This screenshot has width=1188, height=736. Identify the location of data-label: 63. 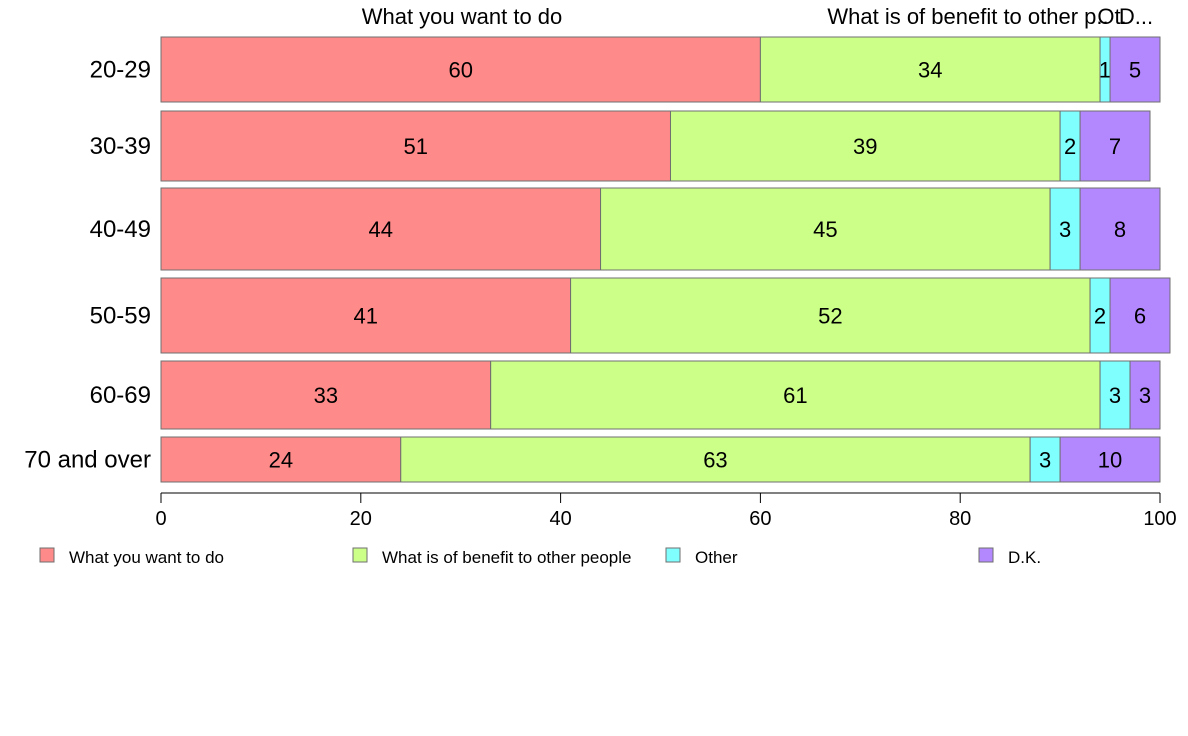
(715, 460).